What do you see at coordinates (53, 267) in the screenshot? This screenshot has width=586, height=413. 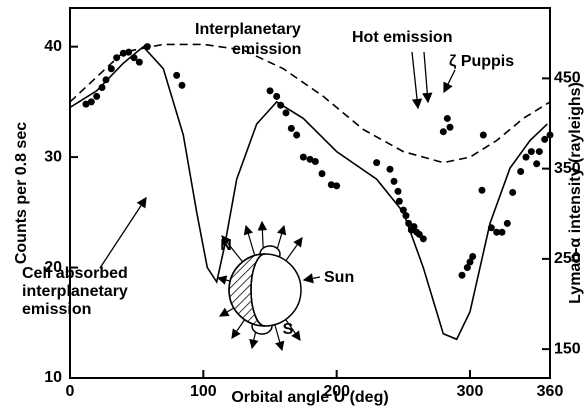 I see `y-tick-label: 20` at bounding box center [53, 267].